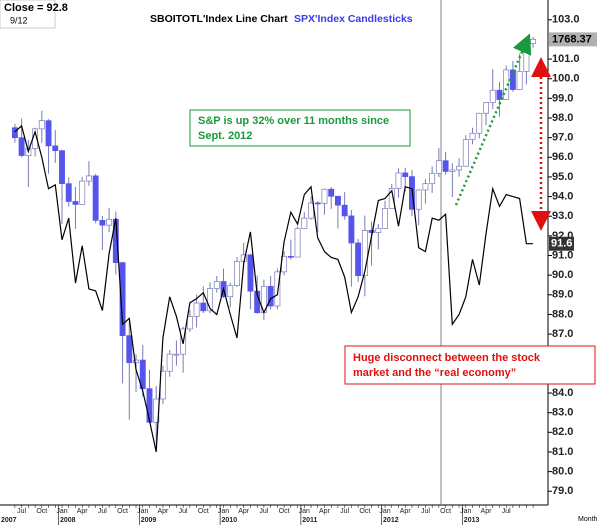 This screenshot has height=525, width=600. Describe the element at coordinates (293, 121) in the screenshot. I see `annotation-text: S&P is up 32% over 11 months since` at that location.